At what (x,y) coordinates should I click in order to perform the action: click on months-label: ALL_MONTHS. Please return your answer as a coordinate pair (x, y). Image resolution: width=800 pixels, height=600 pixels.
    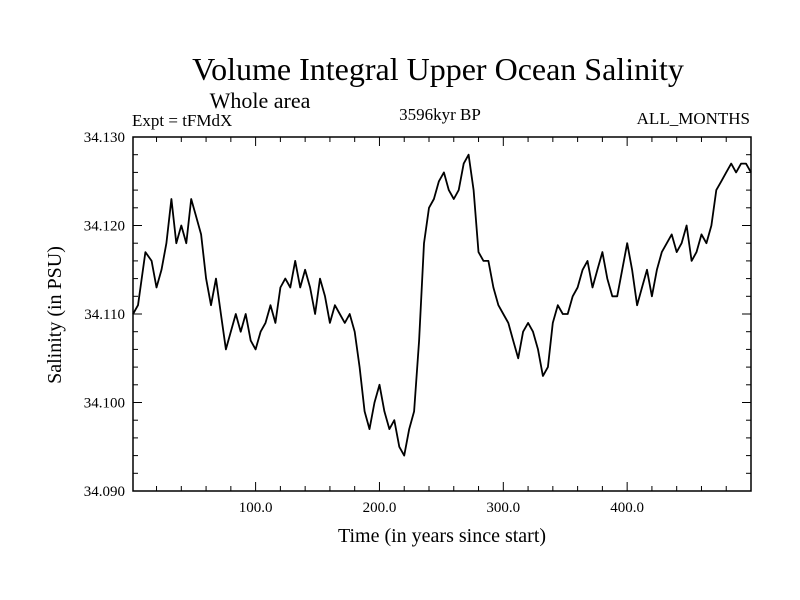
    Looking at the image, I should click on (693, 118).